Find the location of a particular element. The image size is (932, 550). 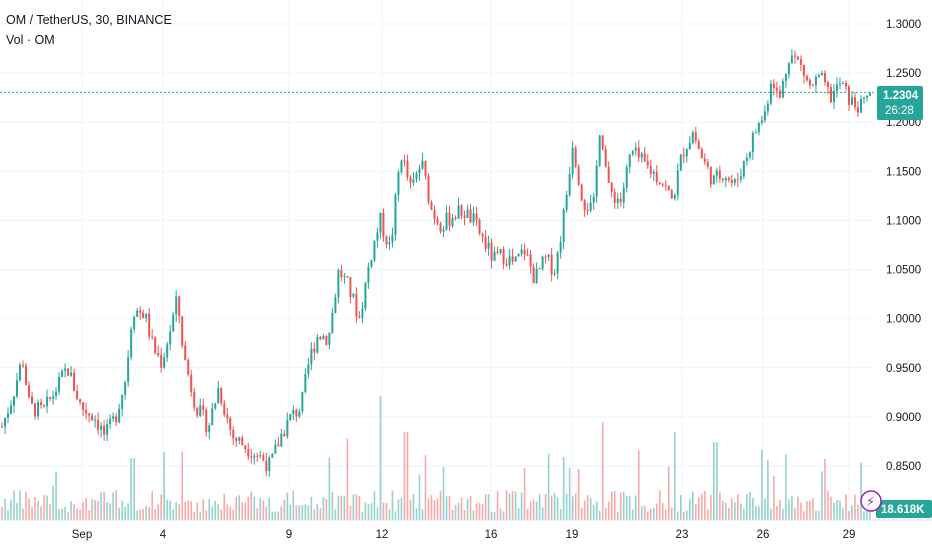

time-axis: Sep 4 9 12 16 19 23 26 29 is located at coordinates (466, 530).